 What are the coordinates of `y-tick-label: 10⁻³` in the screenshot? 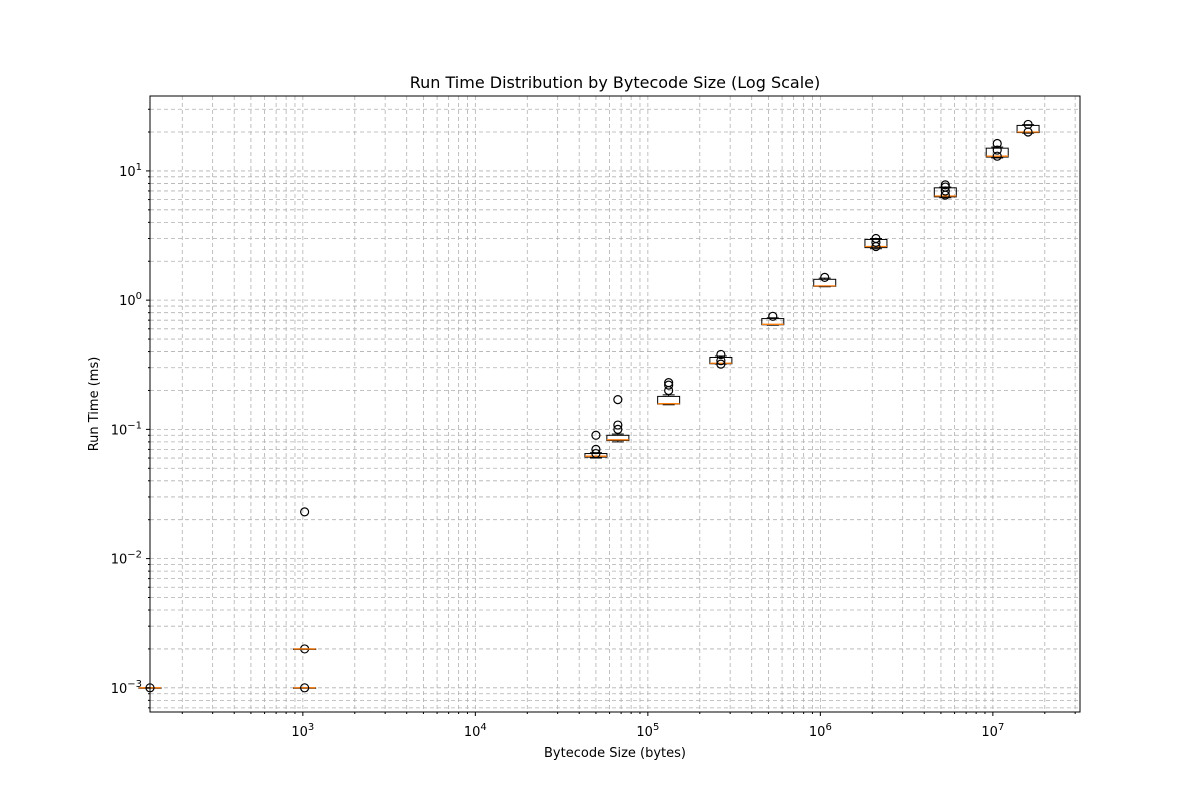 It's located at (126, 688).